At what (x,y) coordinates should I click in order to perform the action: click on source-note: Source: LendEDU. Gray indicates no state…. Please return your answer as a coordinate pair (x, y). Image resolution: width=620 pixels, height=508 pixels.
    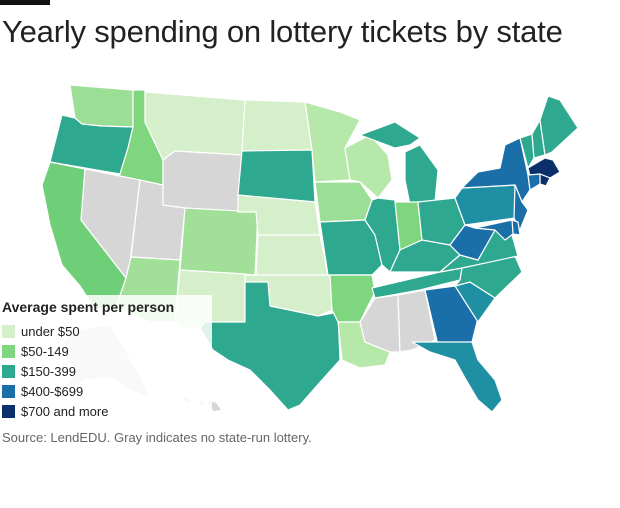
    Looking at the image, I should click on (157, 437).